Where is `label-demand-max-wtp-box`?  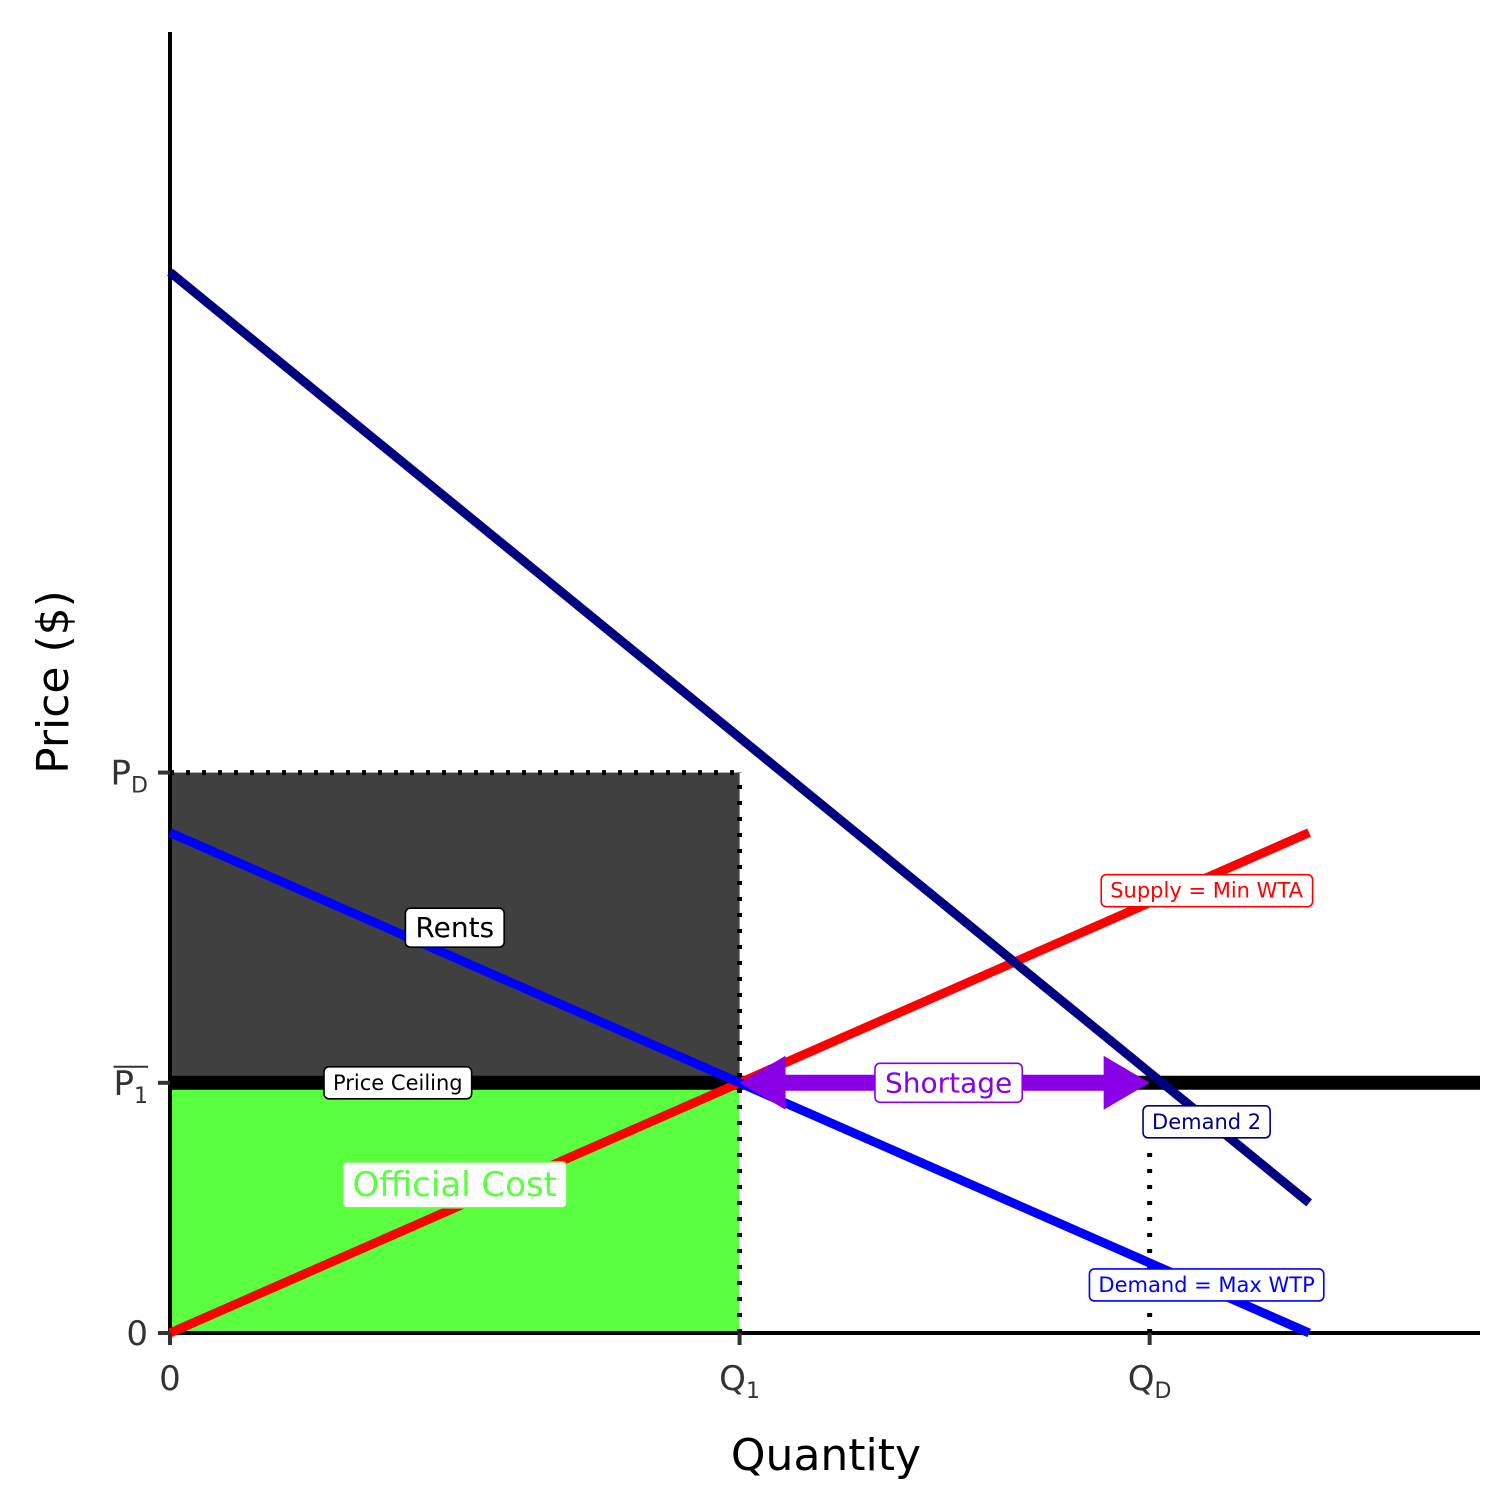
label-demand-max-wtp-box is located at coordinates (1206, 1285).